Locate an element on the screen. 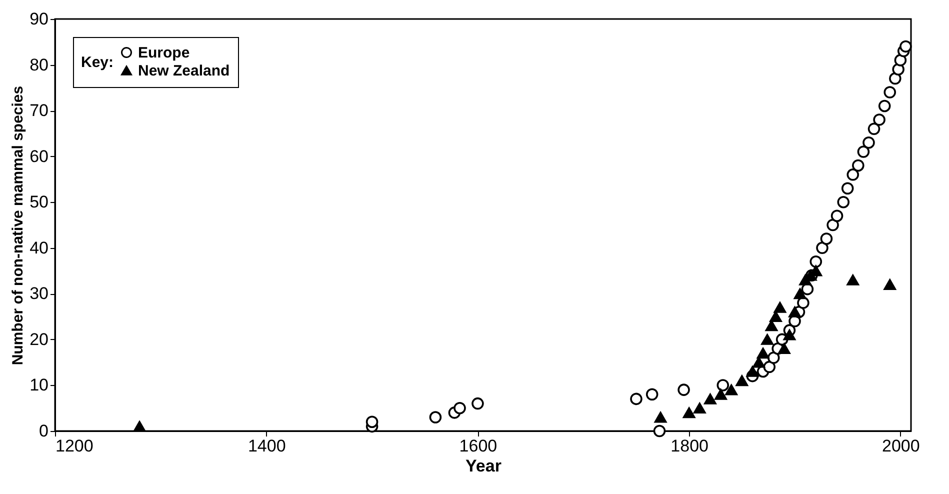 The width and height of the screenshot is (949, 494). x-tick-label: 1400 is located at coordinates (267, 446).